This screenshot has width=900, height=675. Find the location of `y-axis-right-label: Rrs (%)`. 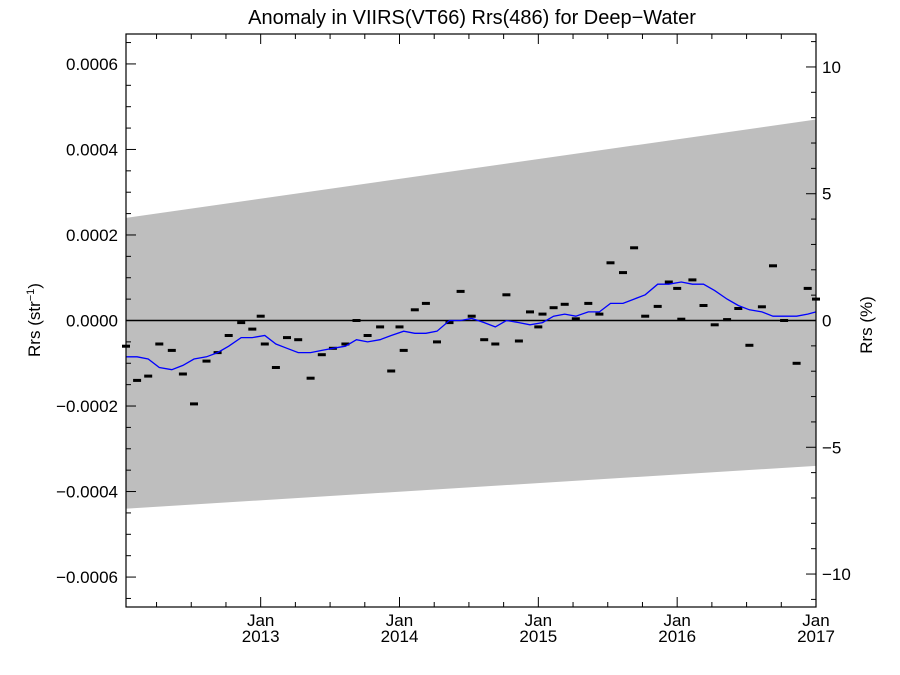

y-axis-right-label: Rrs (%) is located at coordinates (866, 325).